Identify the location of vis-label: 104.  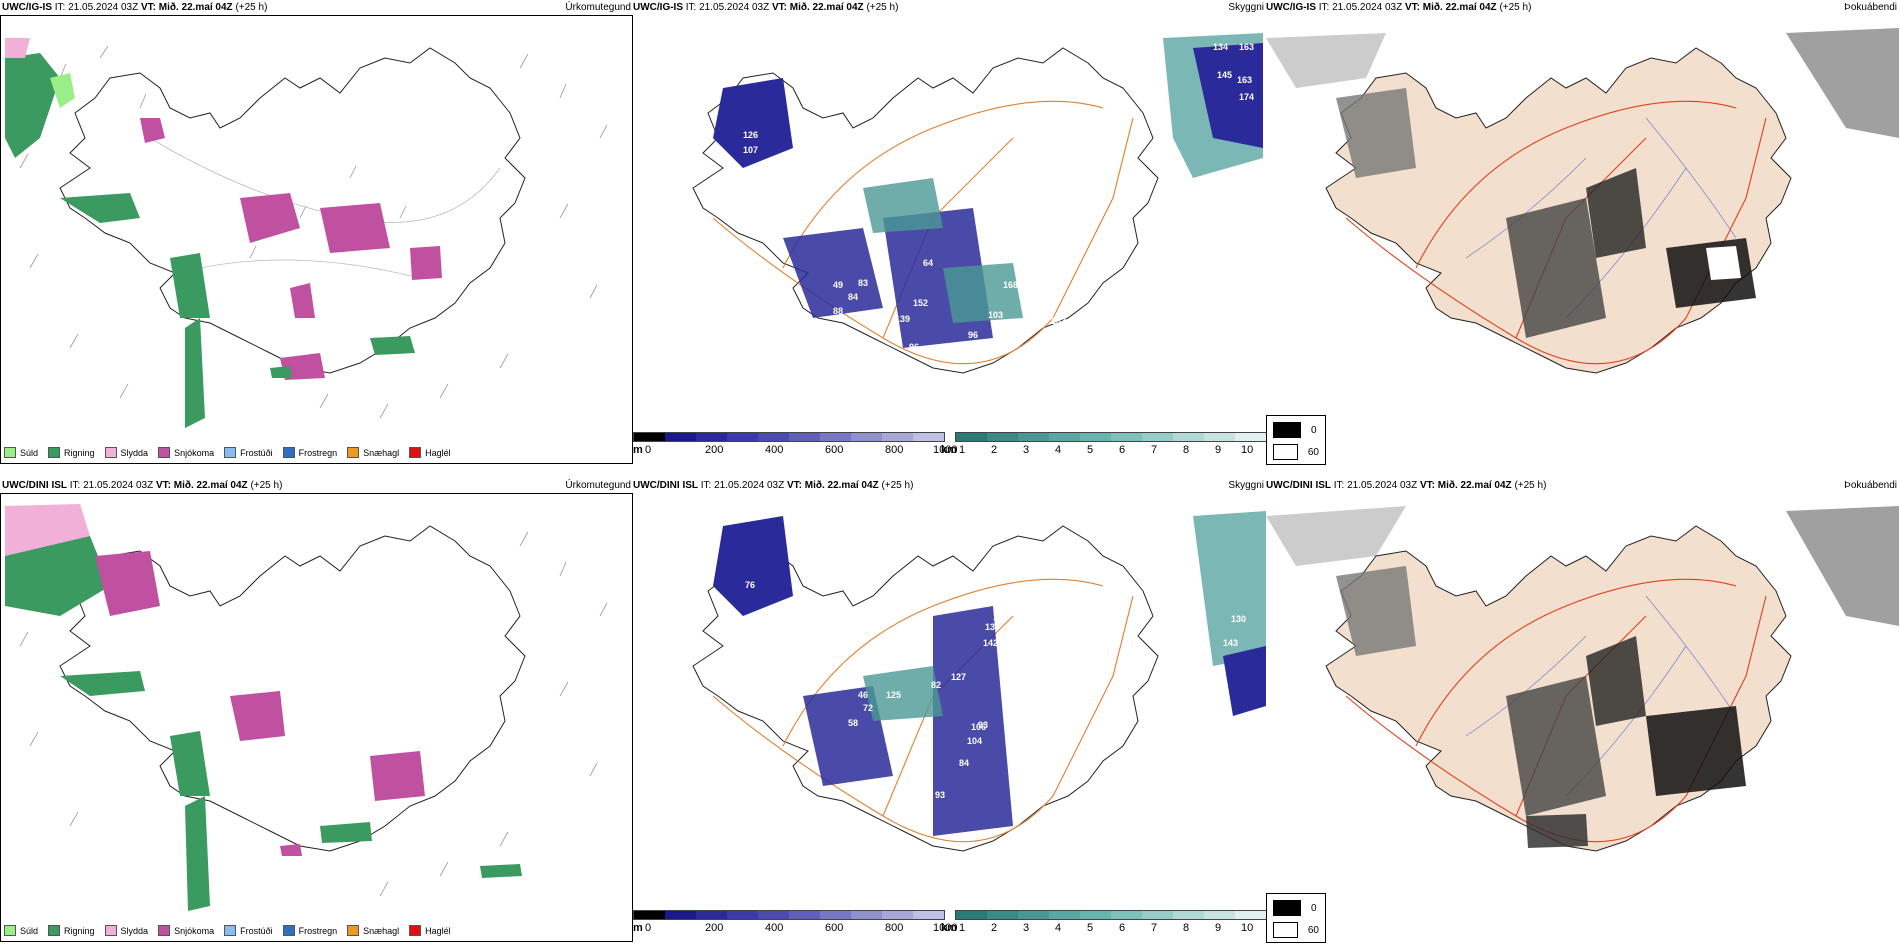
(974, 741).